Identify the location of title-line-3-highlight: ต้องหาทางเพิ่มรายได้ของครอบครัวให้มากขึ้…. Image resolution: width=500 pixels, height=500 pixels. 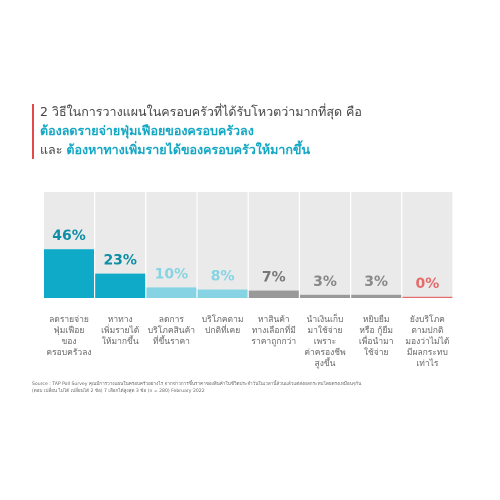
(188, 149).